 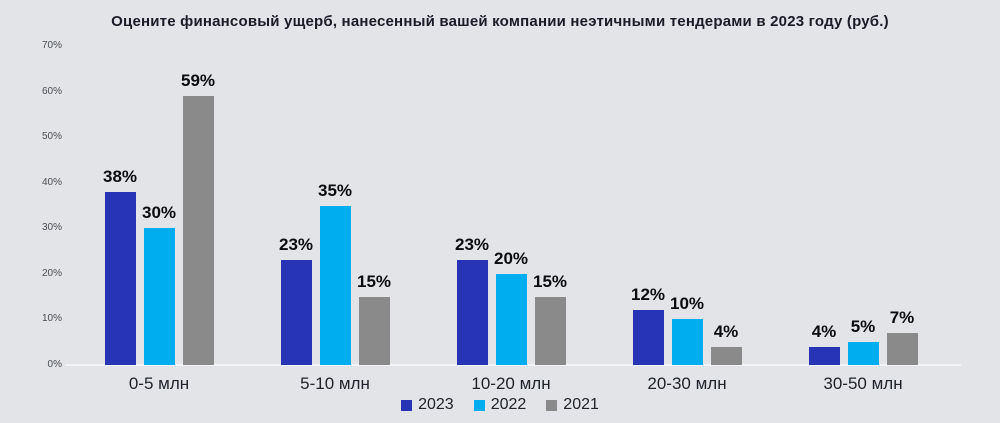 What do you see at coordinates (51, 273) in the screenshot?
I see `y-tick-label: 20%` at bounding box center [51, 273].